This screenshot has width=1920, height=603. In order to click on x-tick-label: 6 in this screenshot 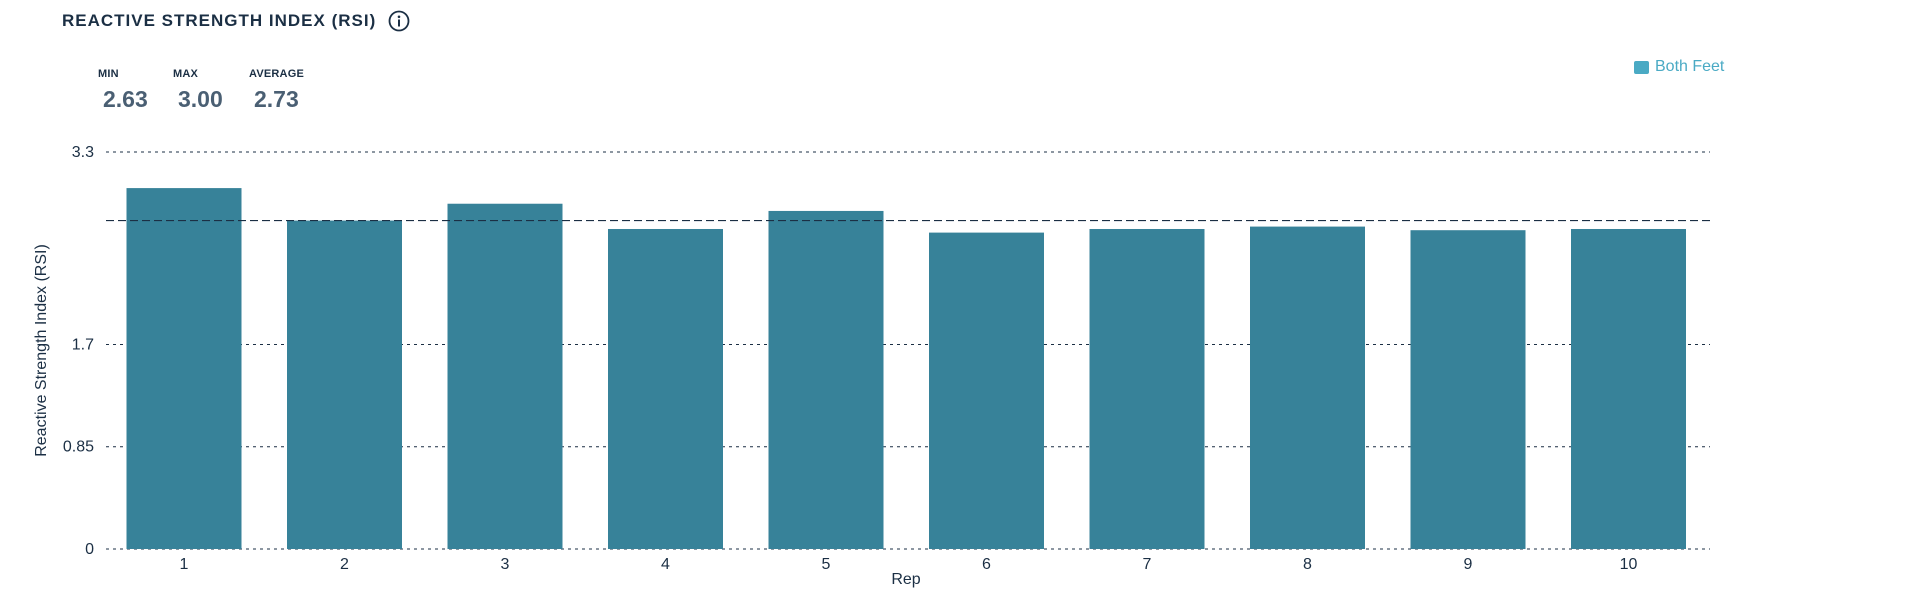, I will do `click(986, 564)`.